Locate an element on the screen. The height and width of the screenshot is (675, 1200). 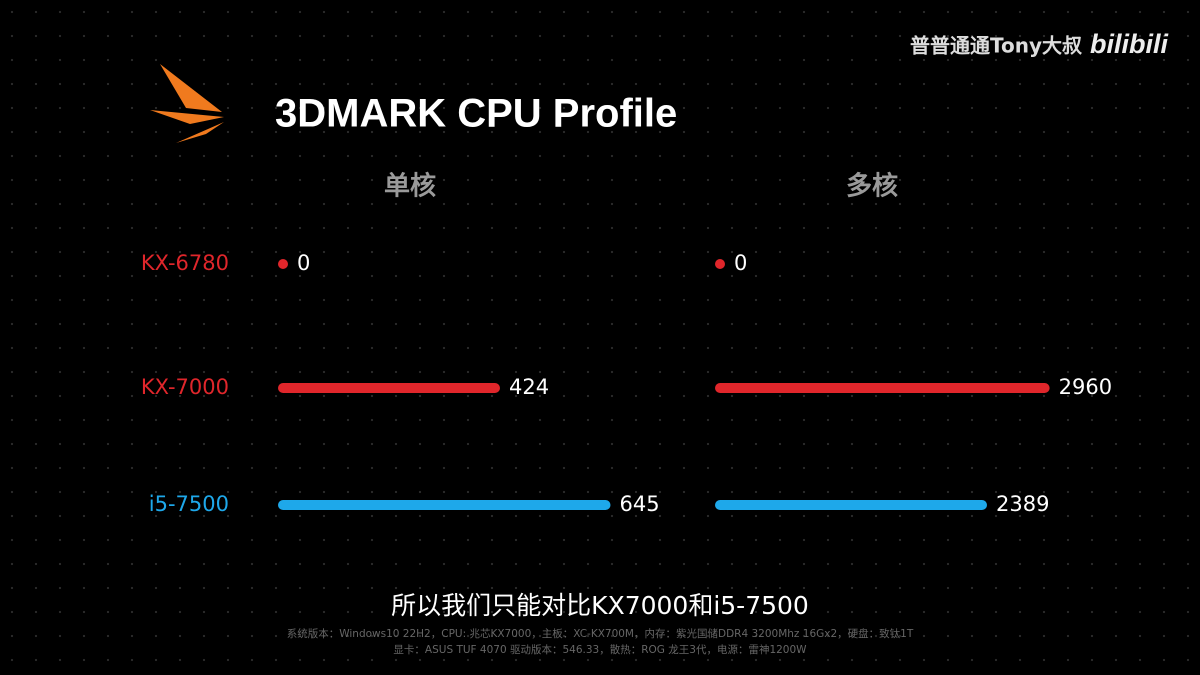
series-header: 单核 is located at coordinates (410, 186).